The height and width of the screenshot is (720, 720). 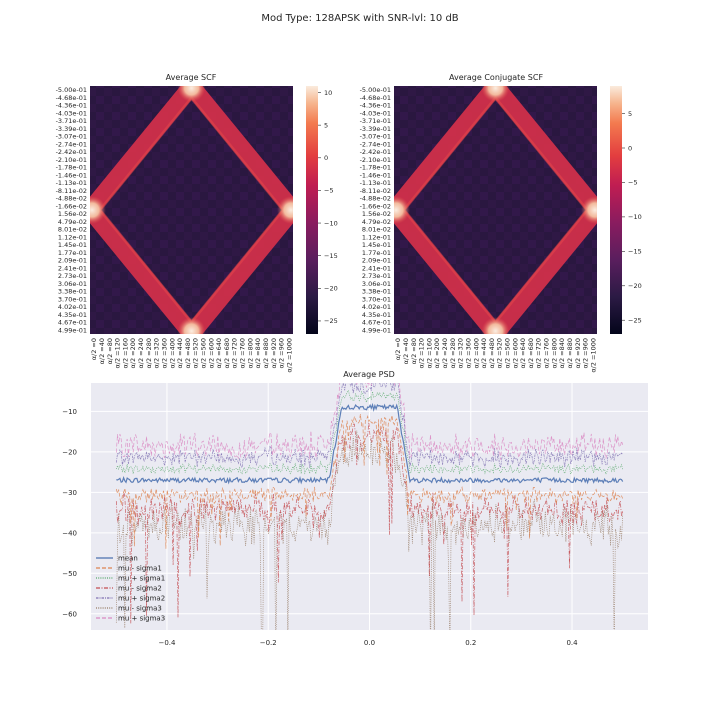 I want to click on xtick-label: α/2 =800, so click(x=250, y=353).